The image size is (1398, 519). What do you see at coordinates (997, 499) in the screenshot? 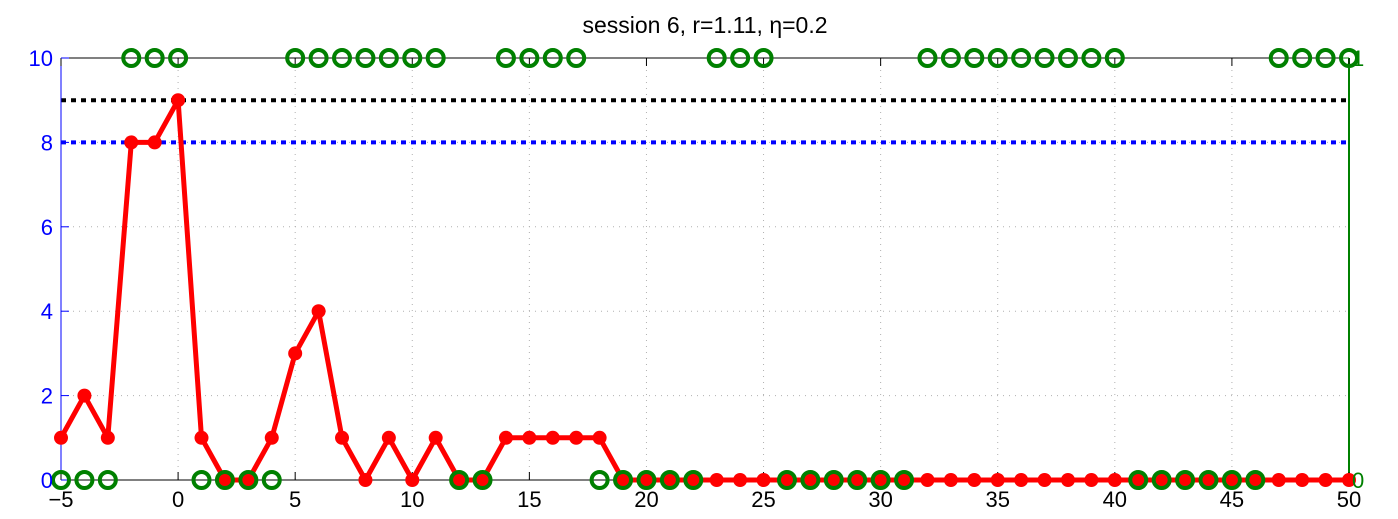
I see `x-tick-label: 35` at bounding box center [997, 499].